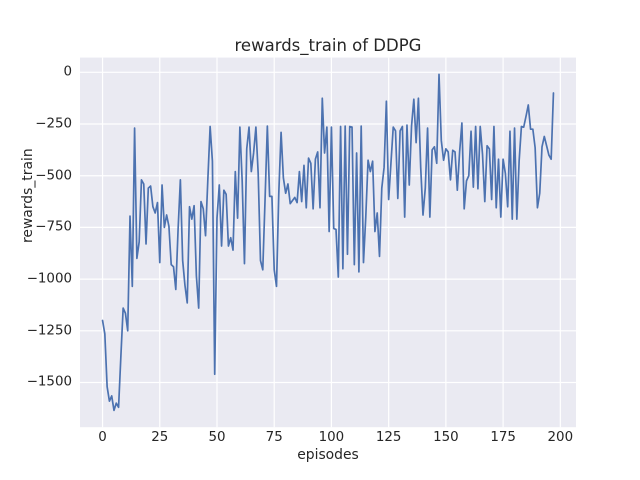 This screenshot has width=640, height=480. What do you see at coordinates (67, 72) in the screenshot?
I see `y-tick-label: 0` at bounding box center [67, 72].